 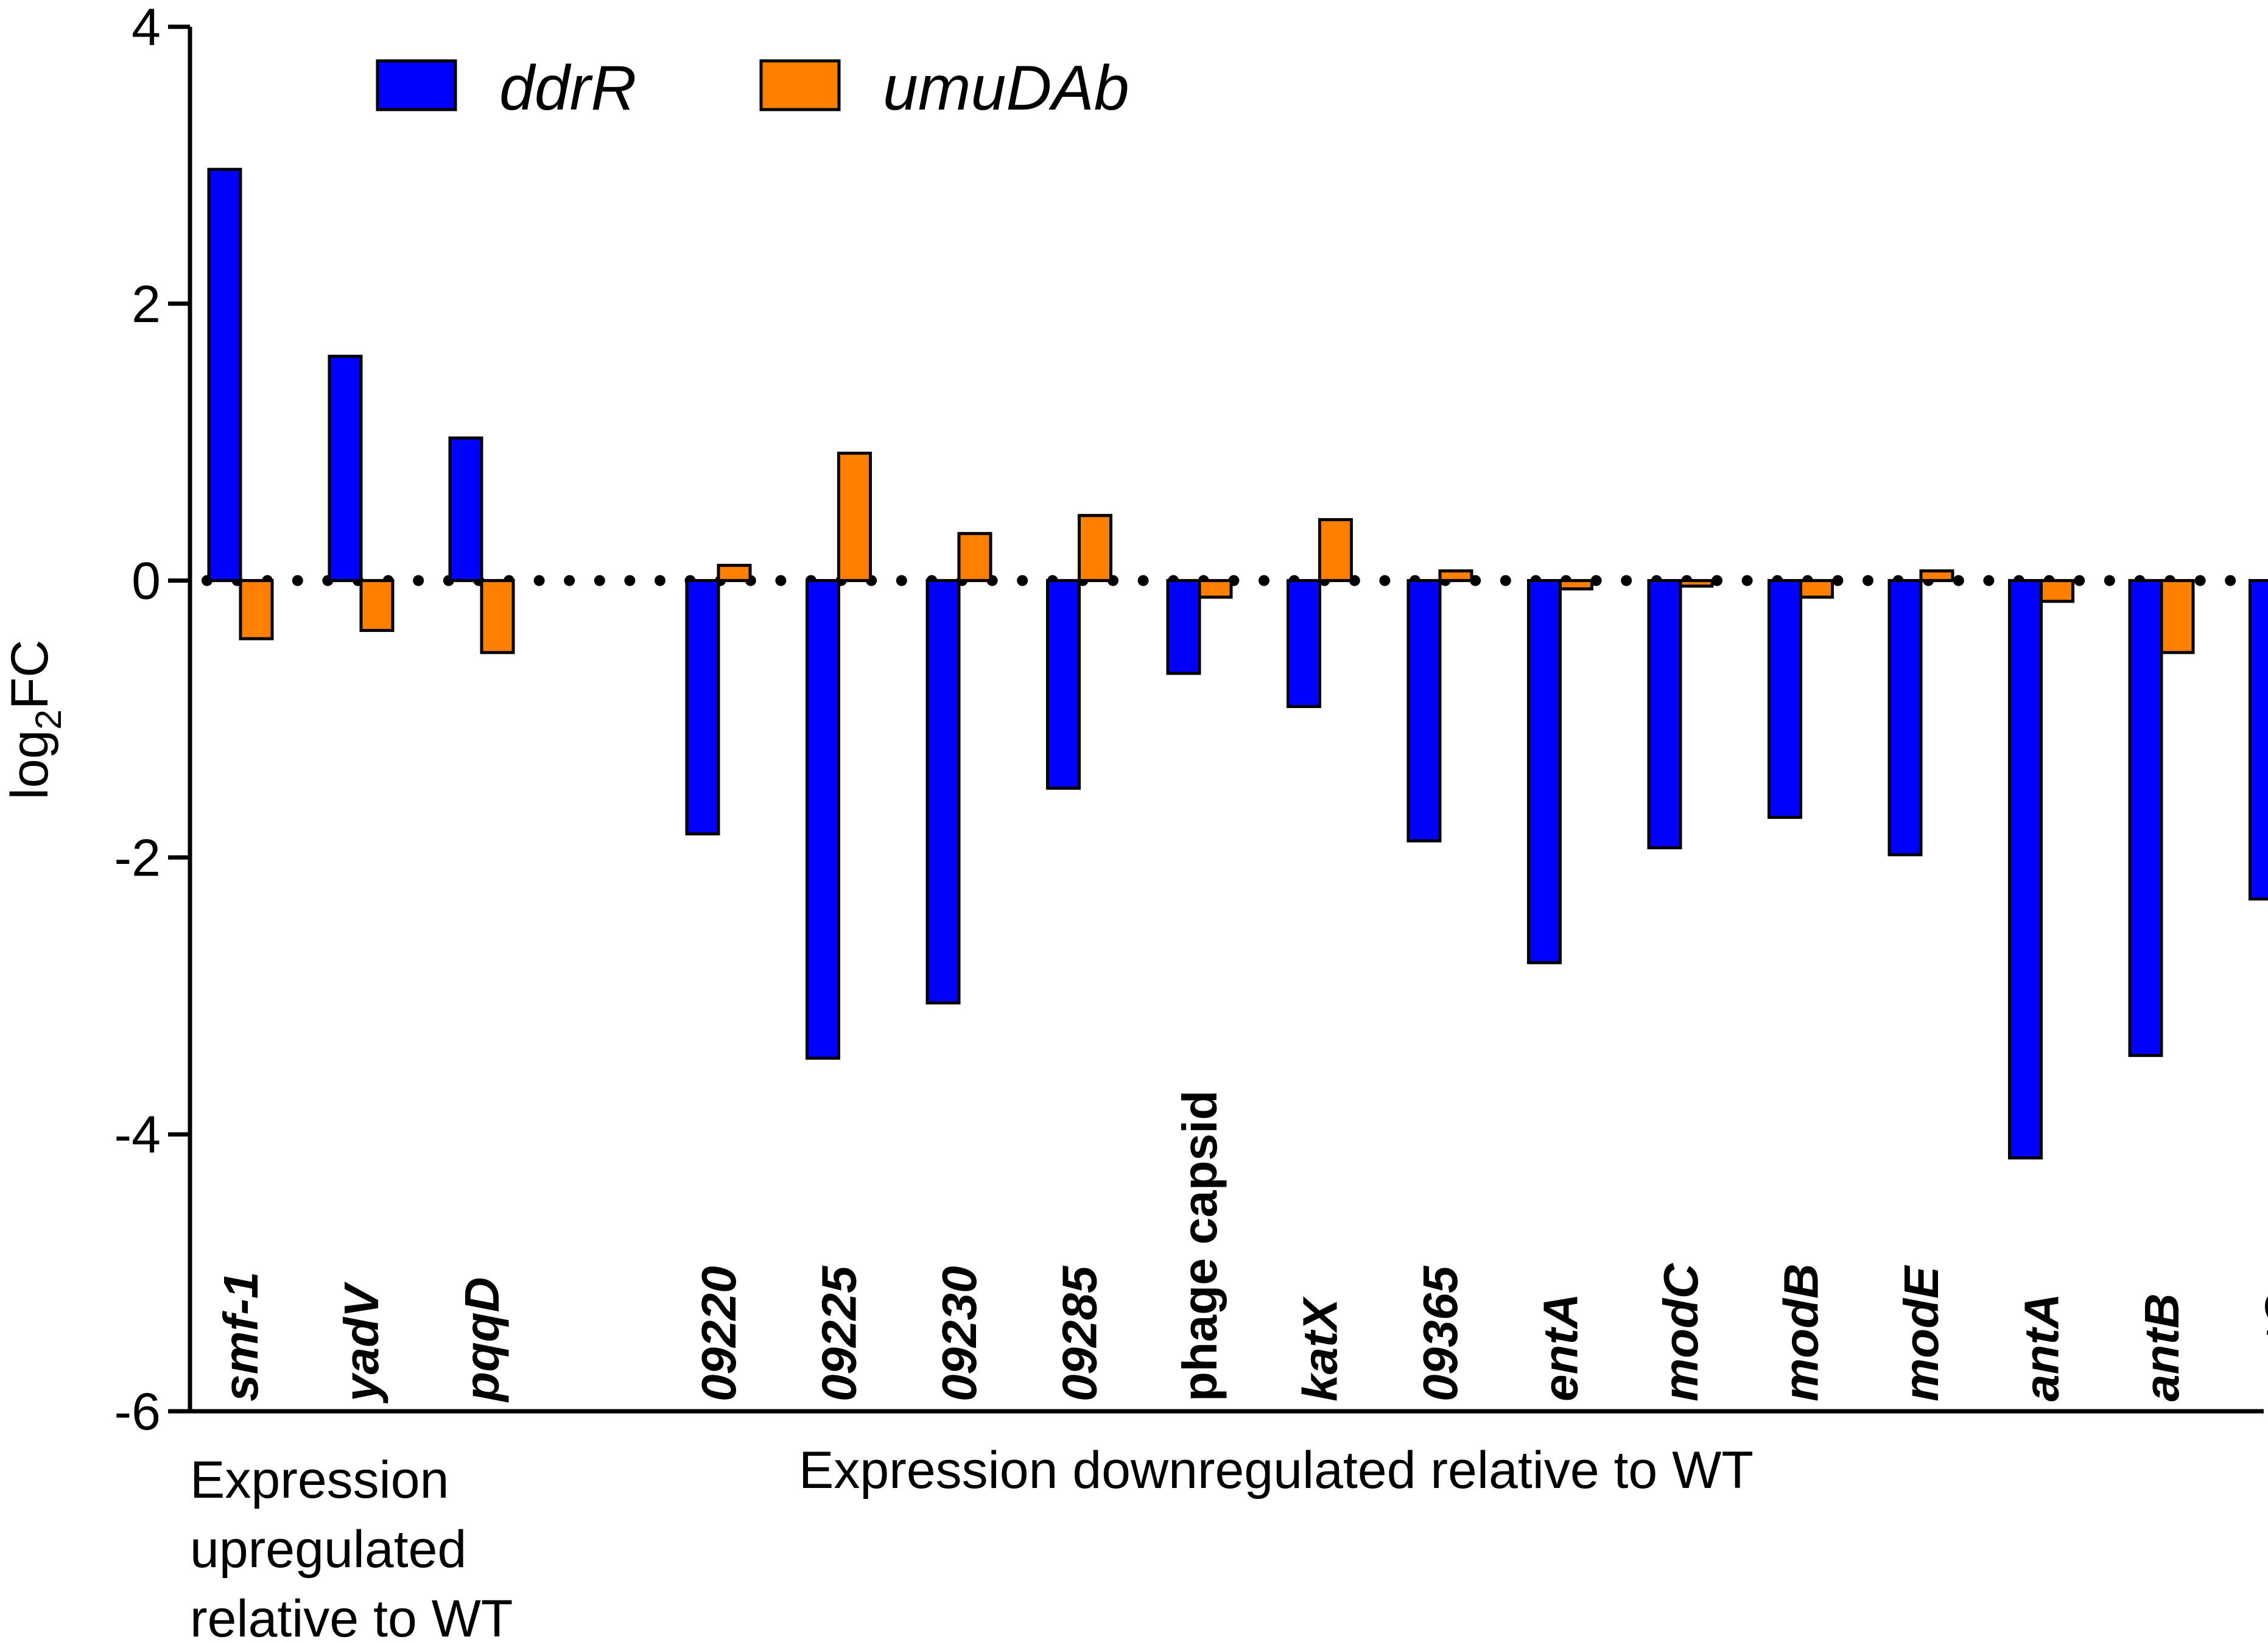 I want to click on y-axis-title-subscript: 2, so click(x=48, y=719).